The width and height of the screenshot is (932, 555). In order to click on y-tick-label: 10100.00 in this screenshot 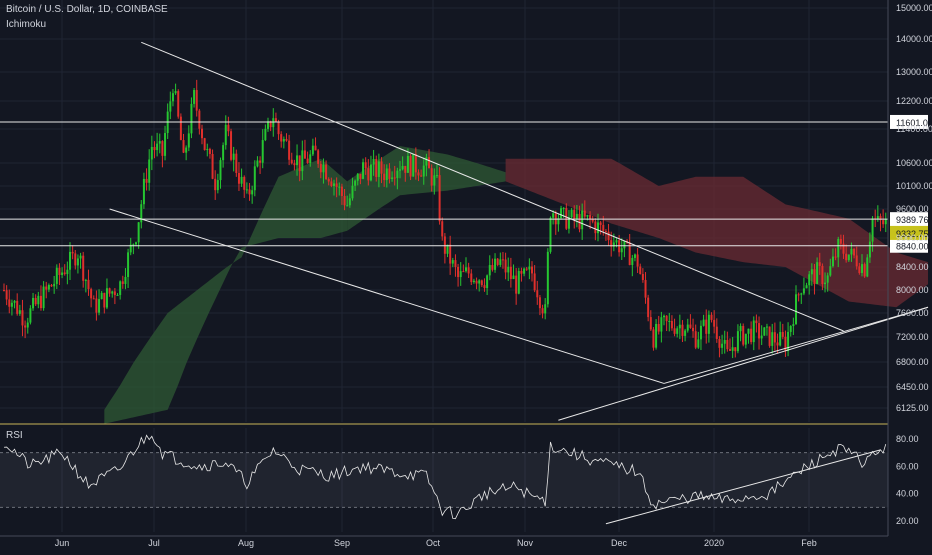, I will do `click(914, 186)`.